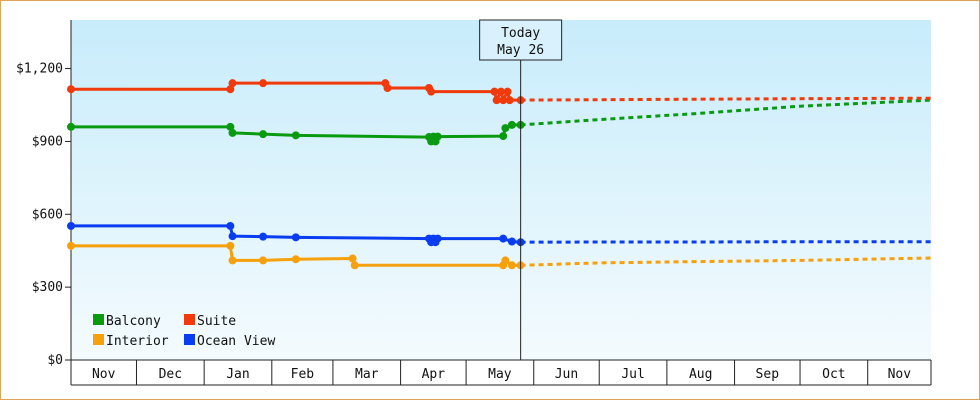  I want to click on x-tick-label: Jan, so click(237, 374).